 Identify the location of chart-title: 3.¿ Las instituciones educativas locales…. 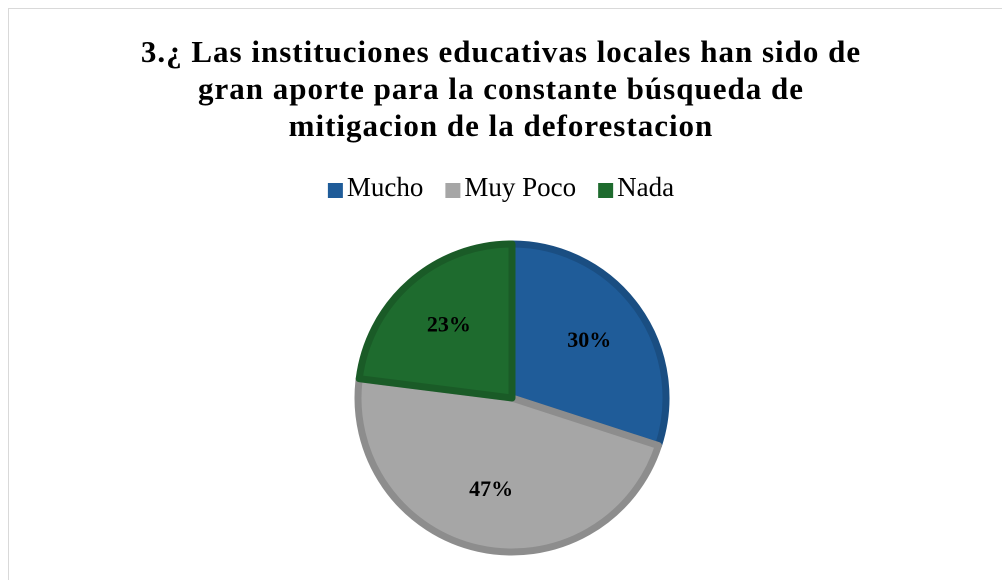
(501, 88).